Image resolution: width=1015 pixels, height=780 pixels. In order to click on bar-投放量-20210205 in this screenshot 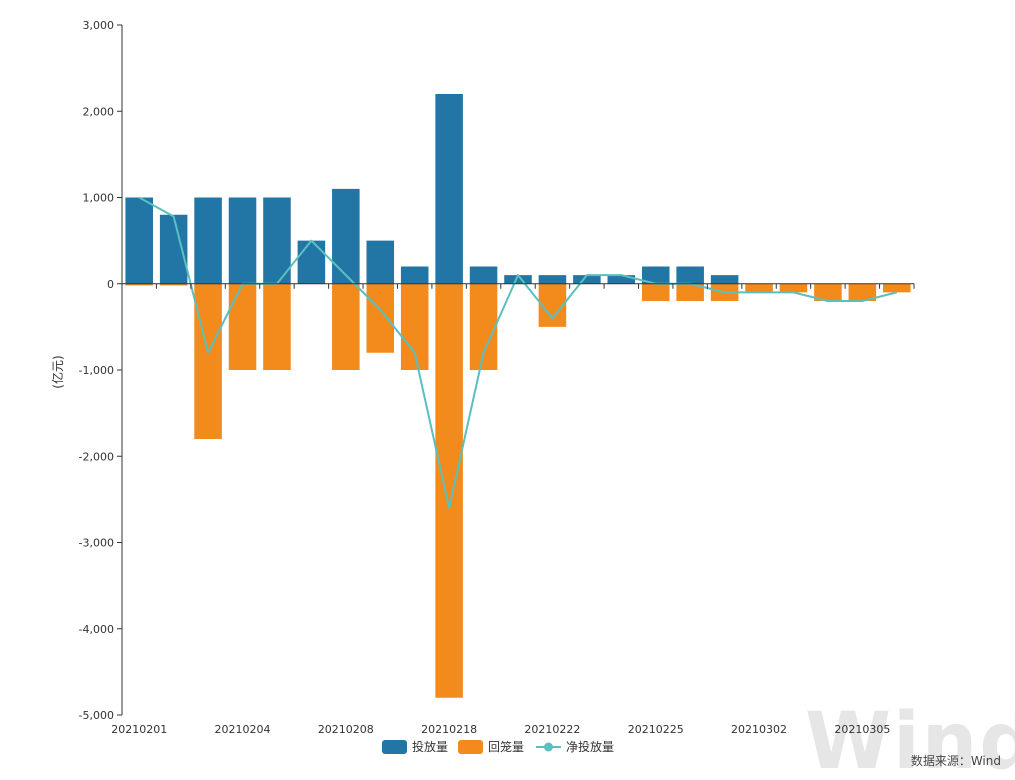, I will do `click(277, 240)`.